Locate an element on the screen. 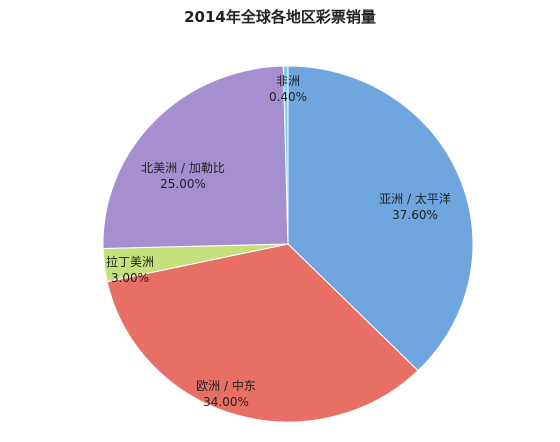 This screenshot has height=442, width=560. slice-value-label: 34.00% is located at coordinates (226, 402).